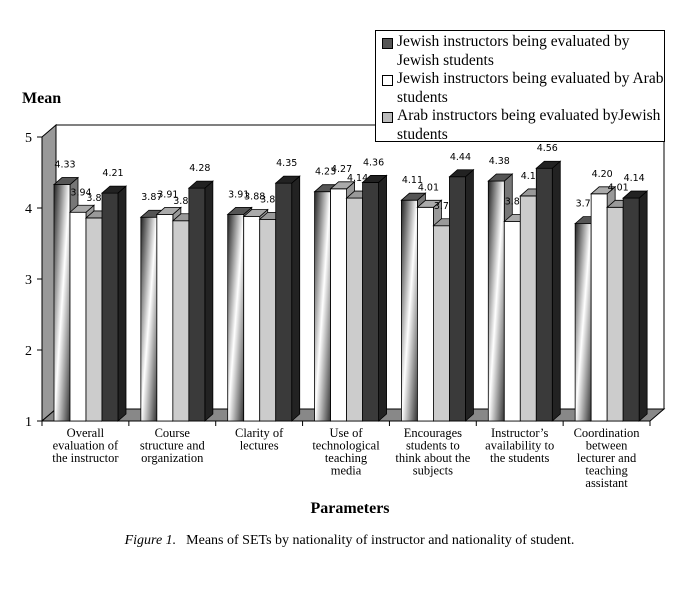  What do you see at coordinates (460, 157) in the screenshot?
I see `data-label: 4.44` at bounding box center [460, 157].